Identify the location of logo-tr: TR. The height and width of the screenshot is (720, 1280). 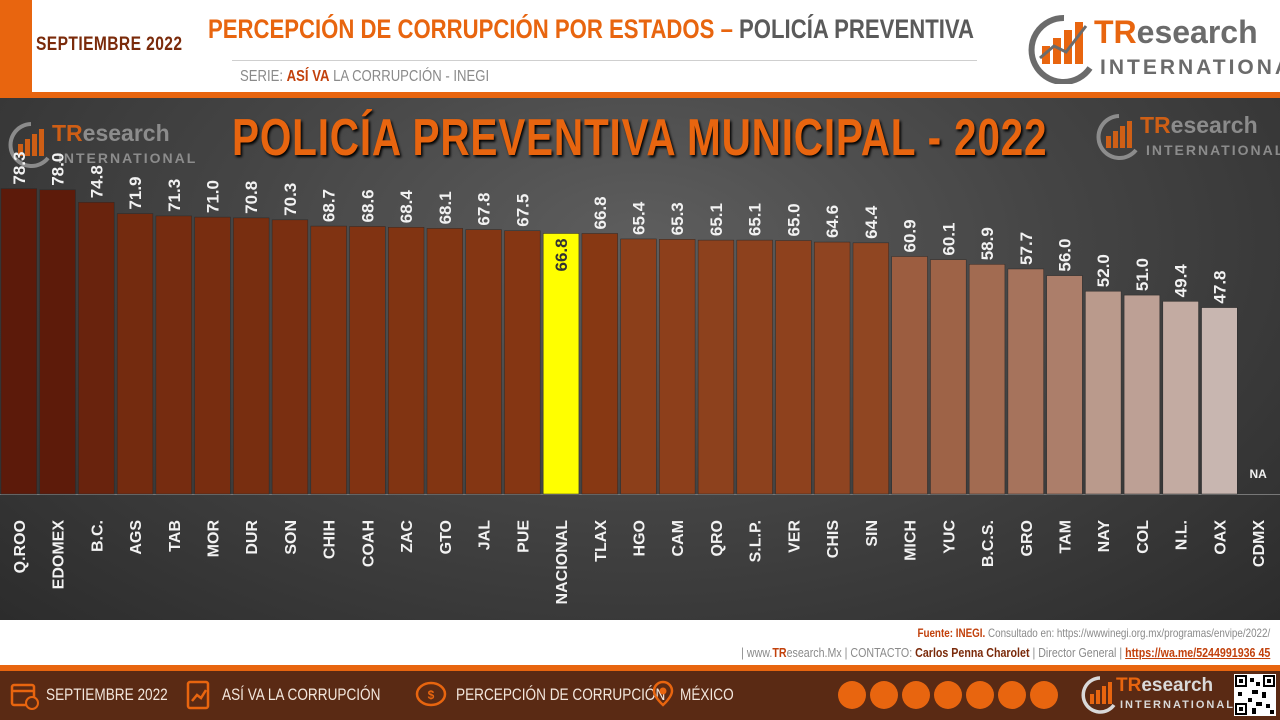
(1115, 32).